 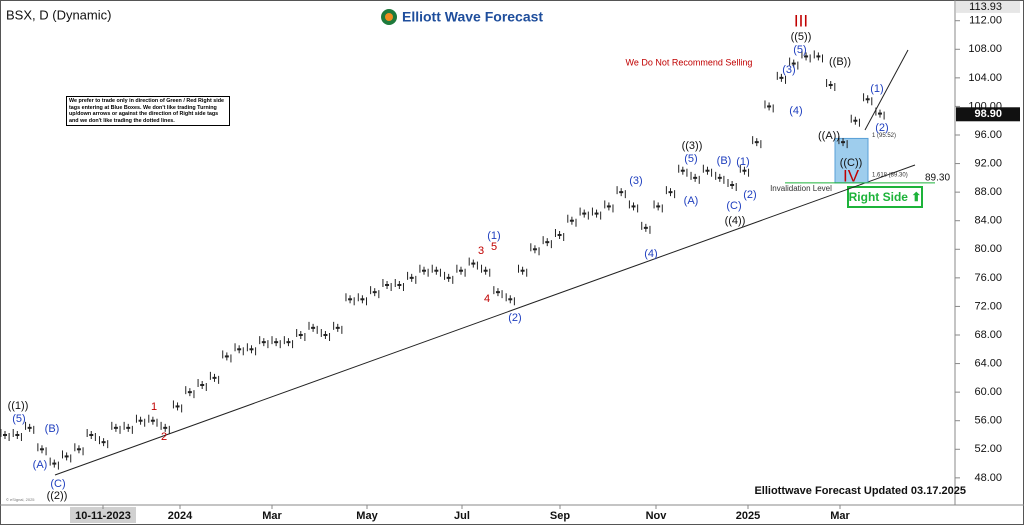 What do you see at coordinates (57, 496) in the screenshot?
I see `wave-label: ((2))` at bounding box center [57, 496].